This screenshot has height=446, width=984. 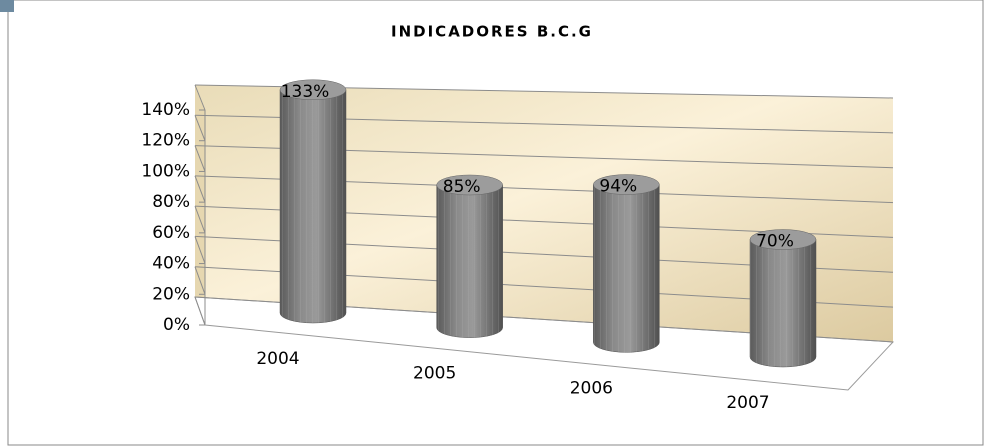 I want to click on y-tick-label: 60%, so click(x=171, y=233).